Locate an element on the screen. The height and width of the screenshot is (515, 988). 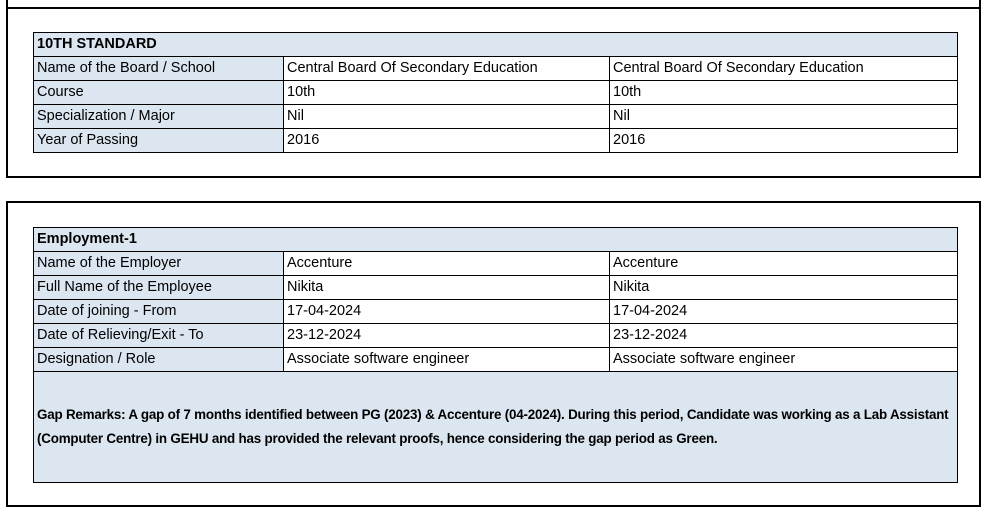
row-value-1: 10th is located at coordinates (446, 92).